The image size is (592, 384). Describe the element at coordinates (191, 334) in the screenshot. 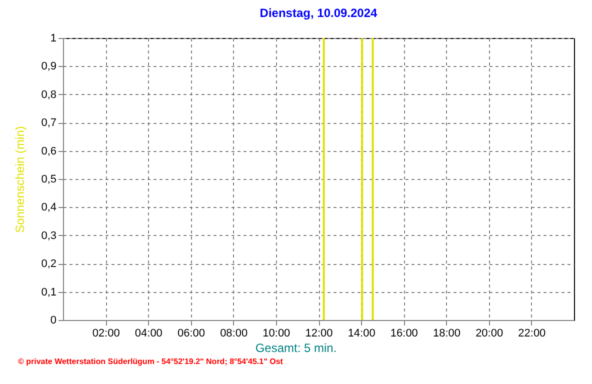

I see `x-tick-label: 06:00` at that location.